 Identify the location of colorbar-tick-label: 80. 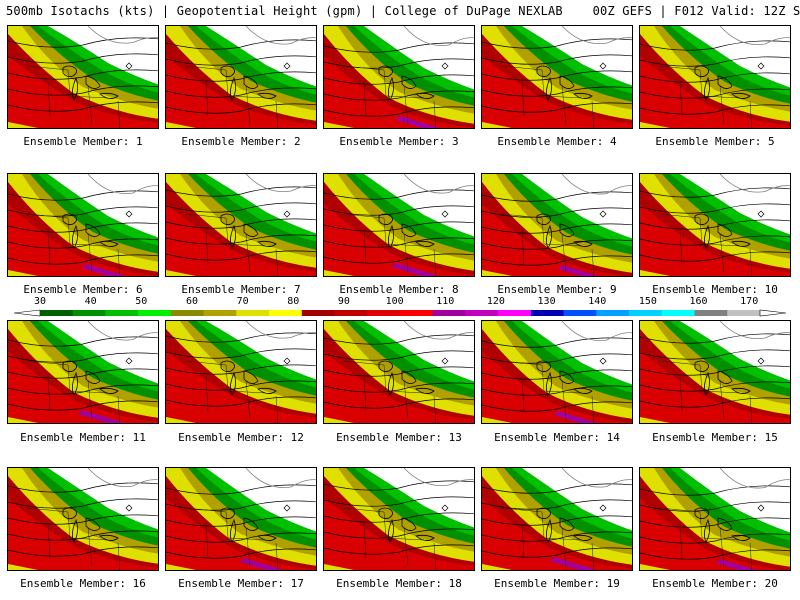
(293, 301).